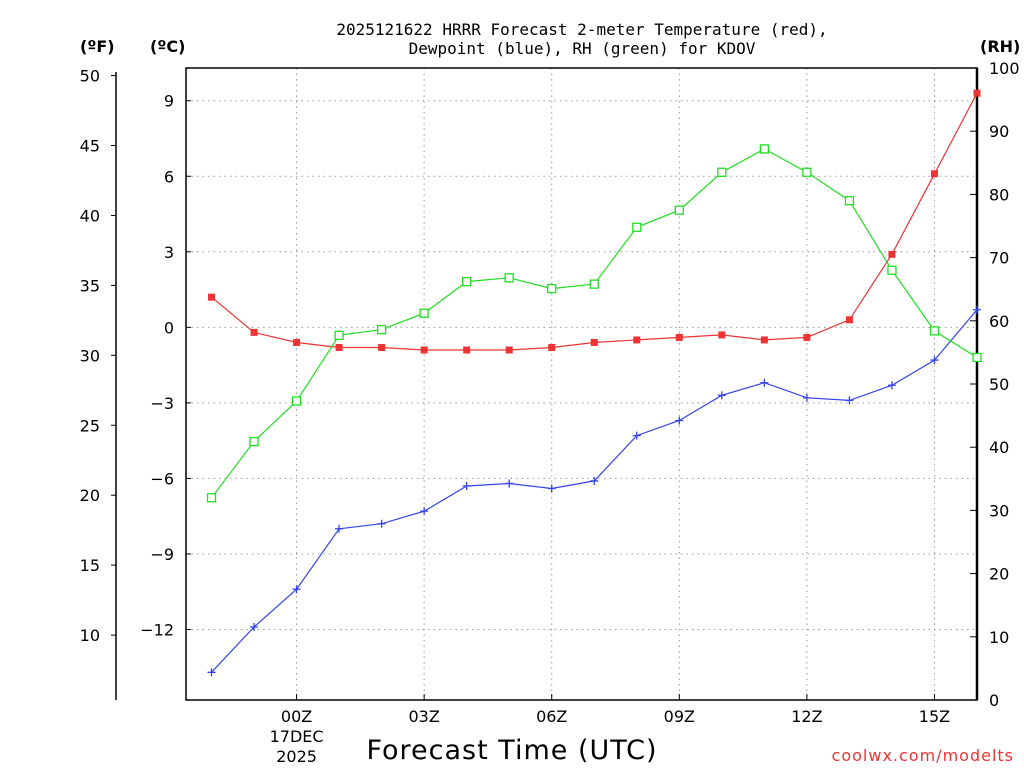 The height and width of the screenshot is (768, 1024). What do you see at coordinates (90, 215) in the screenshot?
I see `fahrenheit-tick-label-2: 40` at bounding box center [90, 215].